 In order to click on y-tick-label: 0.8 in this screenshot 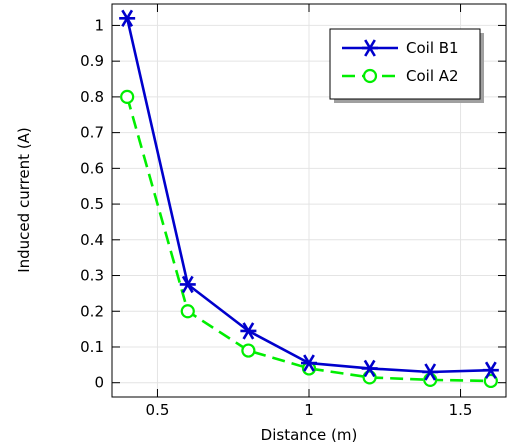, I will do `click(92, 97)`.